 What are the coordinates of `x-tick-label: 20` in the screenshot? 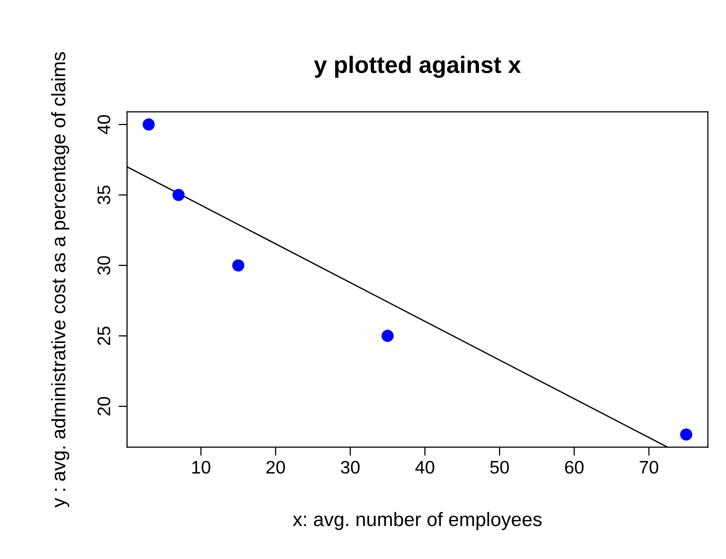 It's located at (275, 467).